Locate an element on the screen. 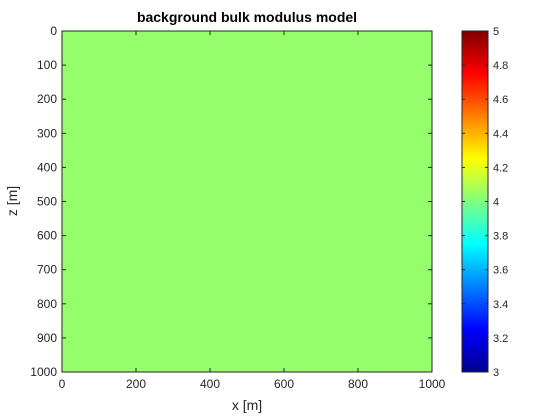 The width and height of the screenshot is (560, 420). y-tick-label: 100 is located at coordinates (47, 65).